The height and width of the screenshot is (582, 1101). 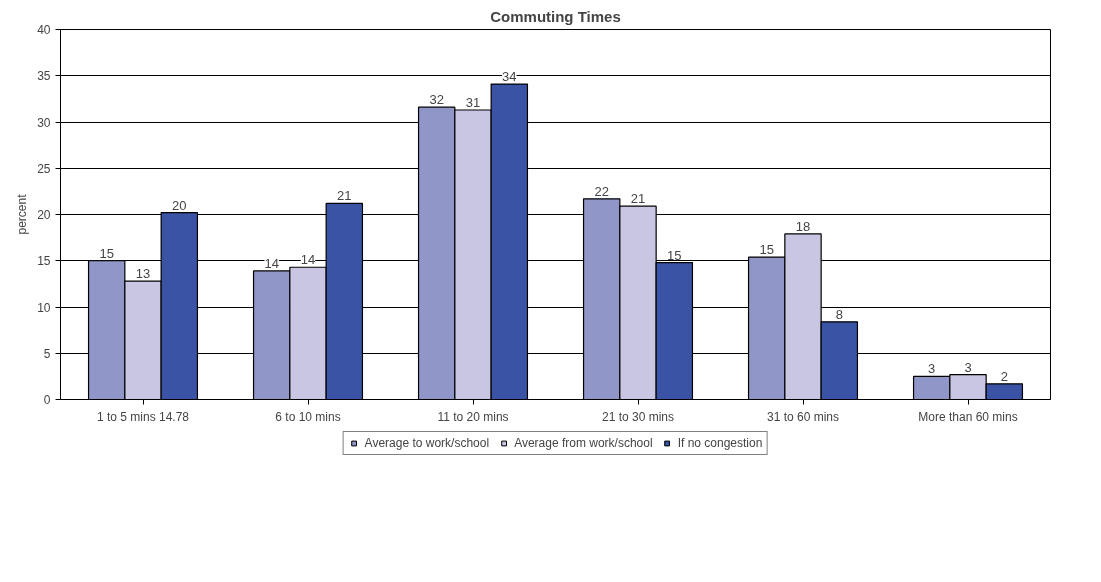 I want to click on data-label: 8, so click(x=839, y=314).